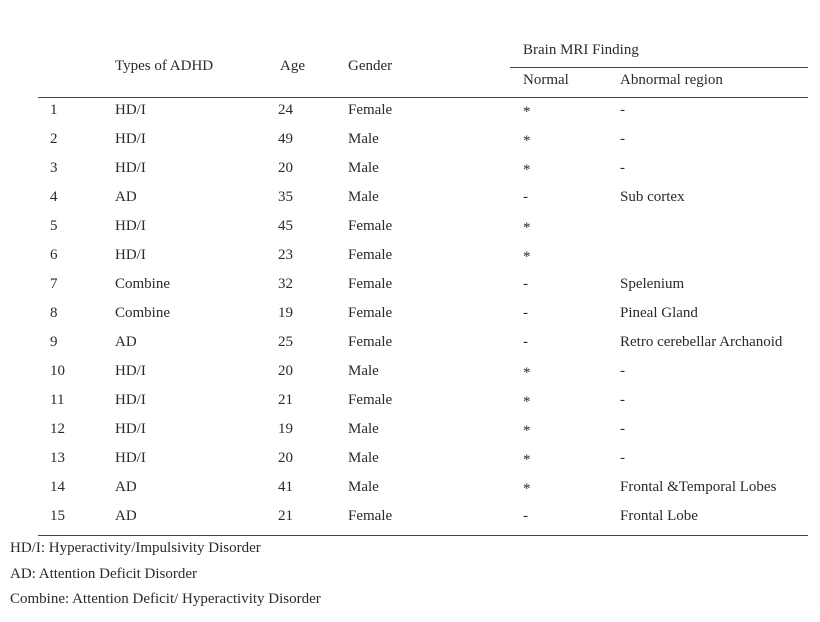 The image size is (820, 622). I want to click on header-cell: Brain MRI Finding, so click(581, 50).